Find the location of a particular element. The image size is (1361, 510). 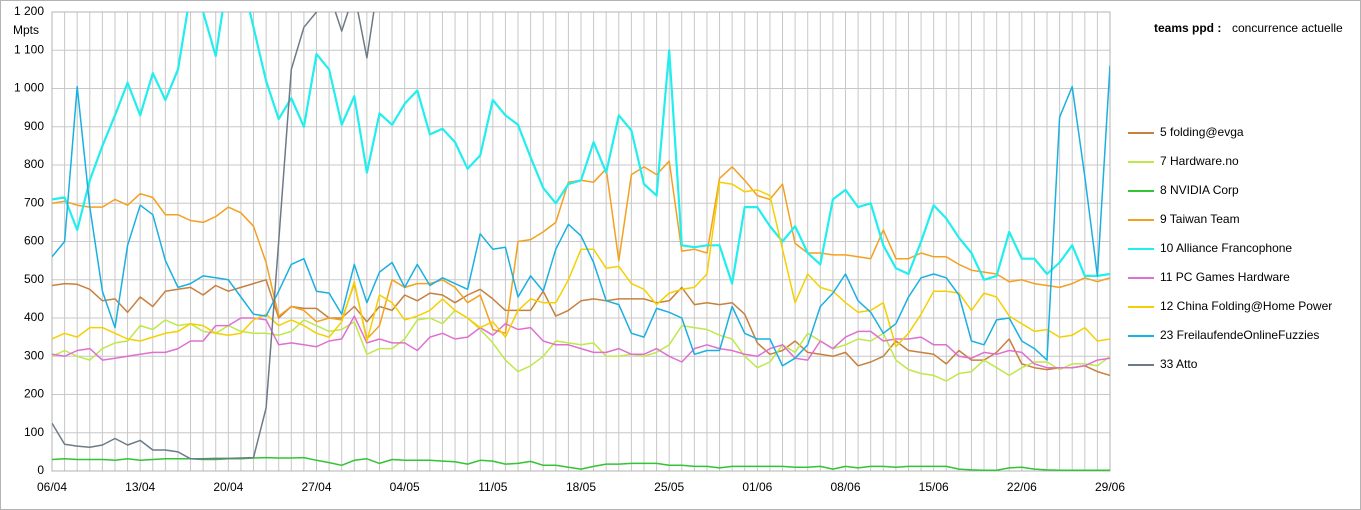

y-tick-label: 800 is located at coordinates (34, 164).